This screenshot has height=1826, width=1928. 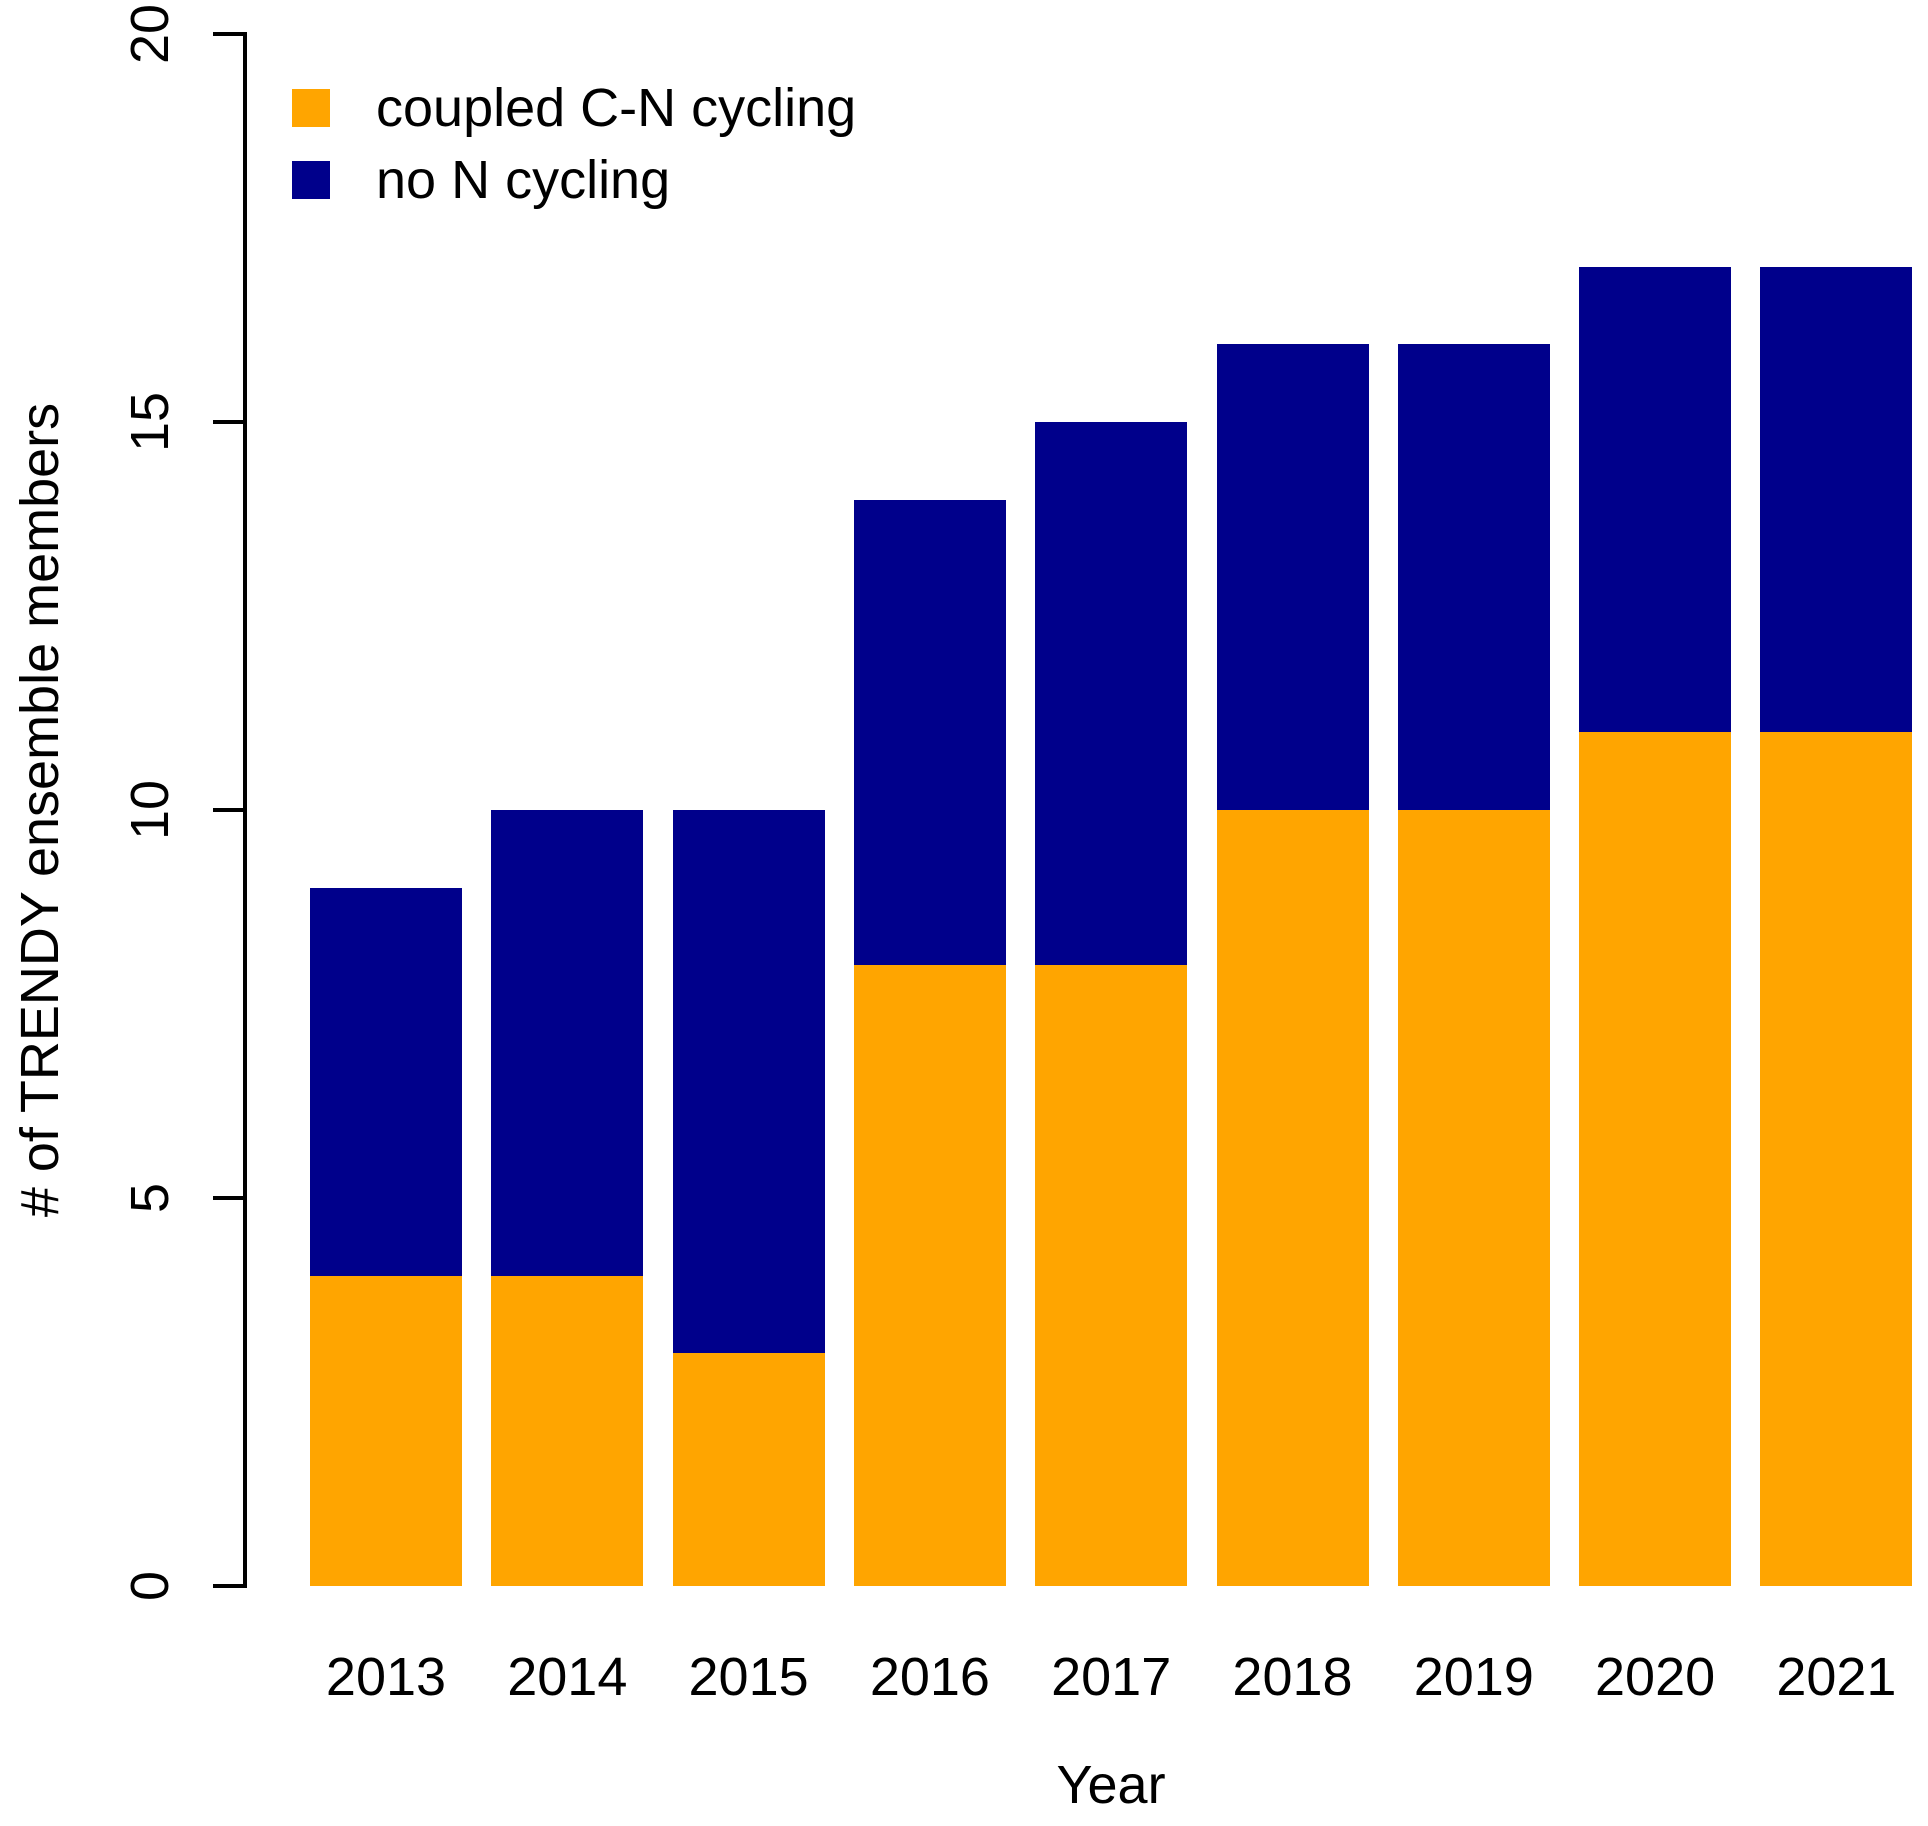 I want to click on bar-segment-2019-no-N-cycling, so click(x=1473, y=577).